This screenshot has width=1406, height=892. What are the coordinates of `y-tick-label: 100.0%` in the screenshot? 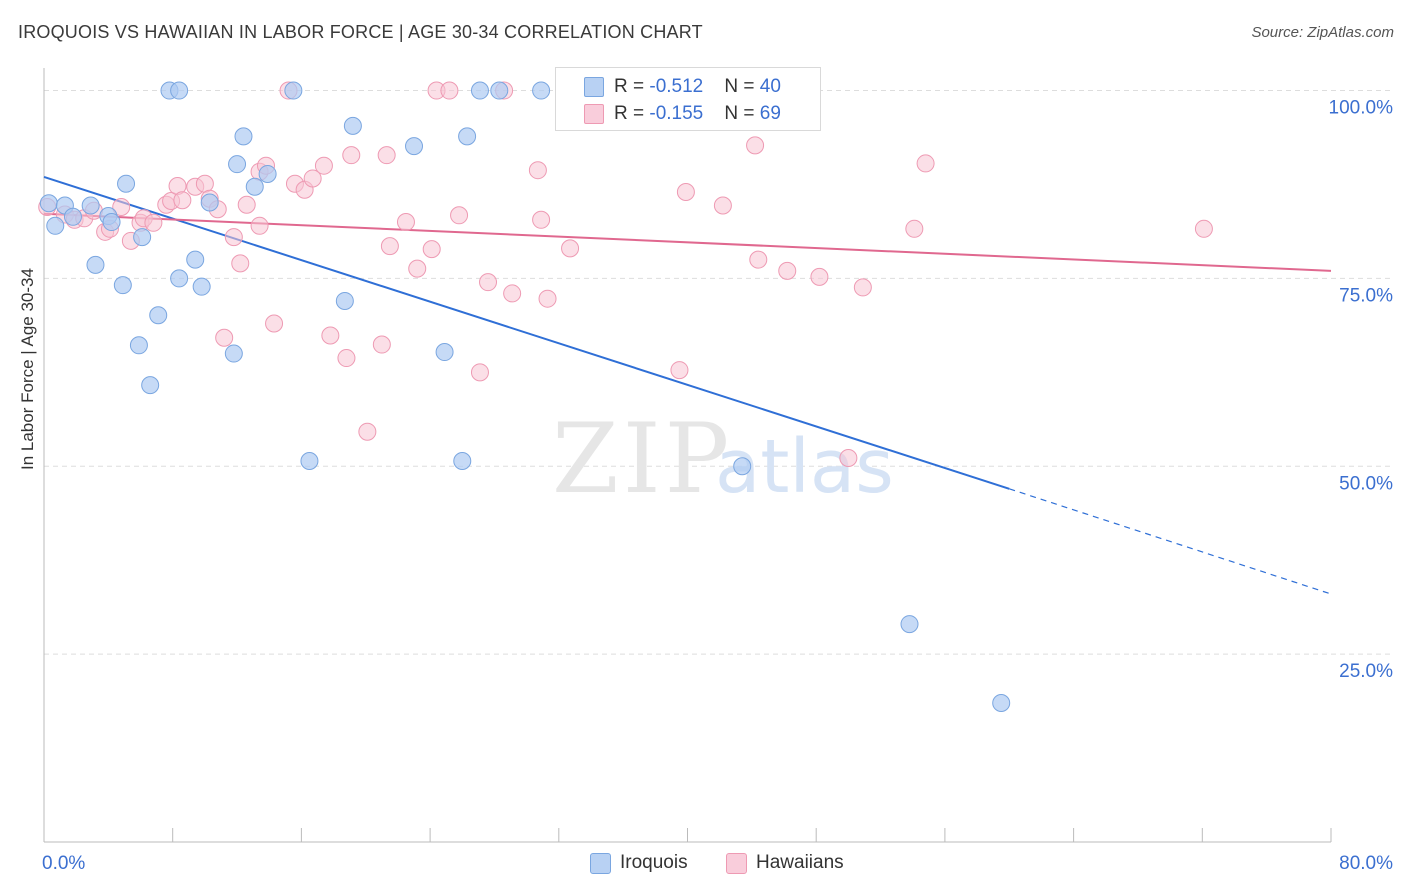 It's located at (1361, 108).